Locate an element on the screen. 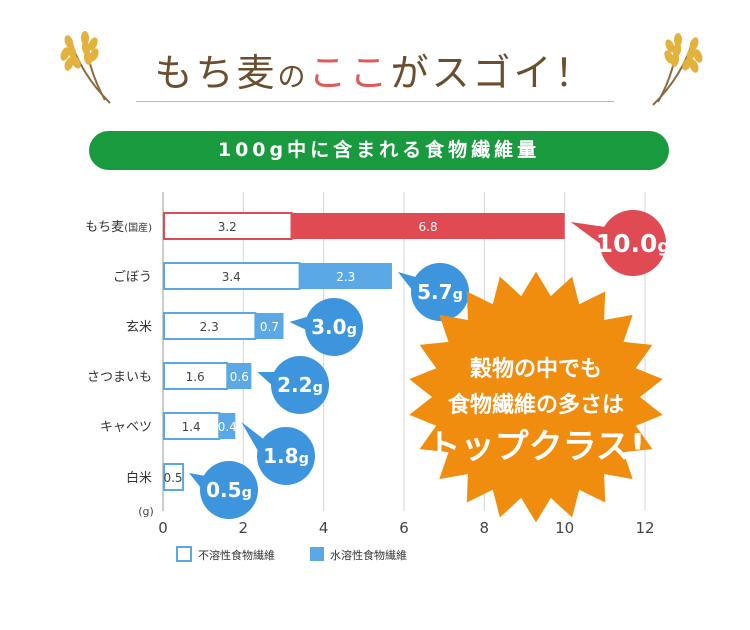 Image resolution: width=750 pixels, height=630 pixels. category-label: もち麦(国産) is located at coordinates (118, 227).